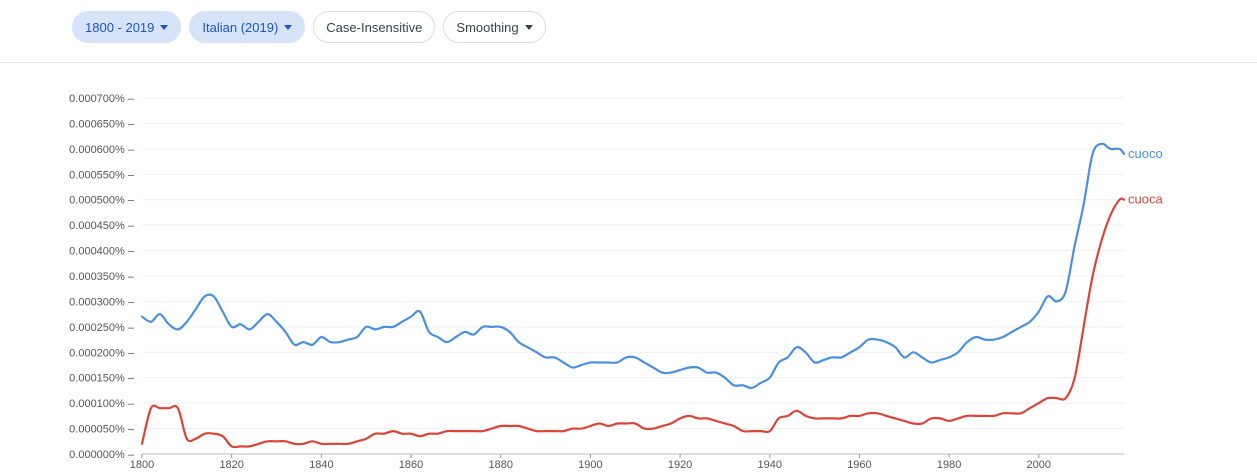 Image resolution: width=1257 pixels, height=474 pixels. I want to click on x-tick-label: 1900, so click(590, 465).